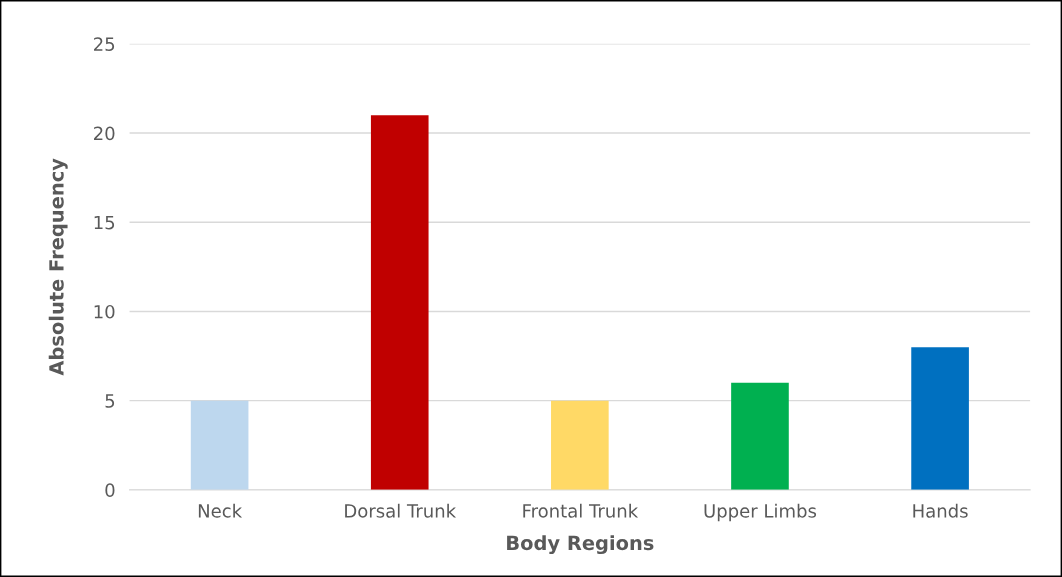 The height and width of the screenshot is (577, 1062). I want to click on x-tick-label: Dorsal Trunk, so click(401, 510).